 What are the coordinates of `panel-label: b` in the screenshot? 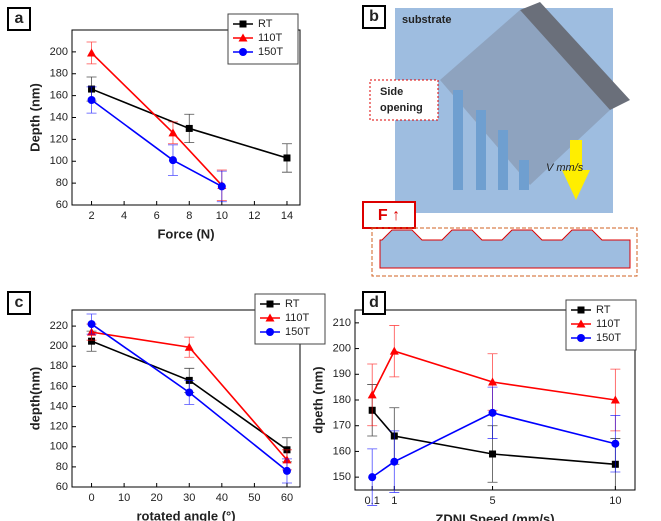 It's located at (374, 16).